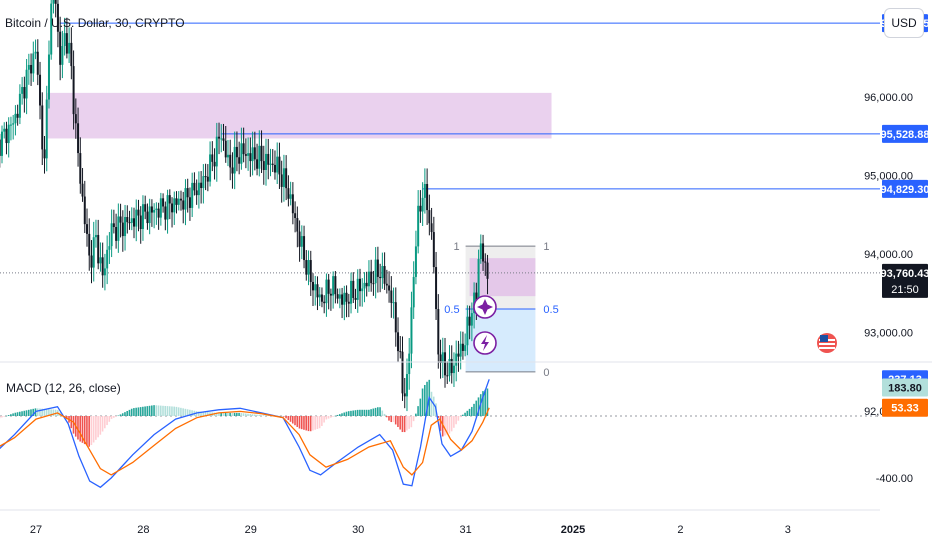 This screenshot has width=932, height=550. Describe the element at coordinates (888, 98) in the screenshot. I see `price-tick-label: 96,000.00` at that location.